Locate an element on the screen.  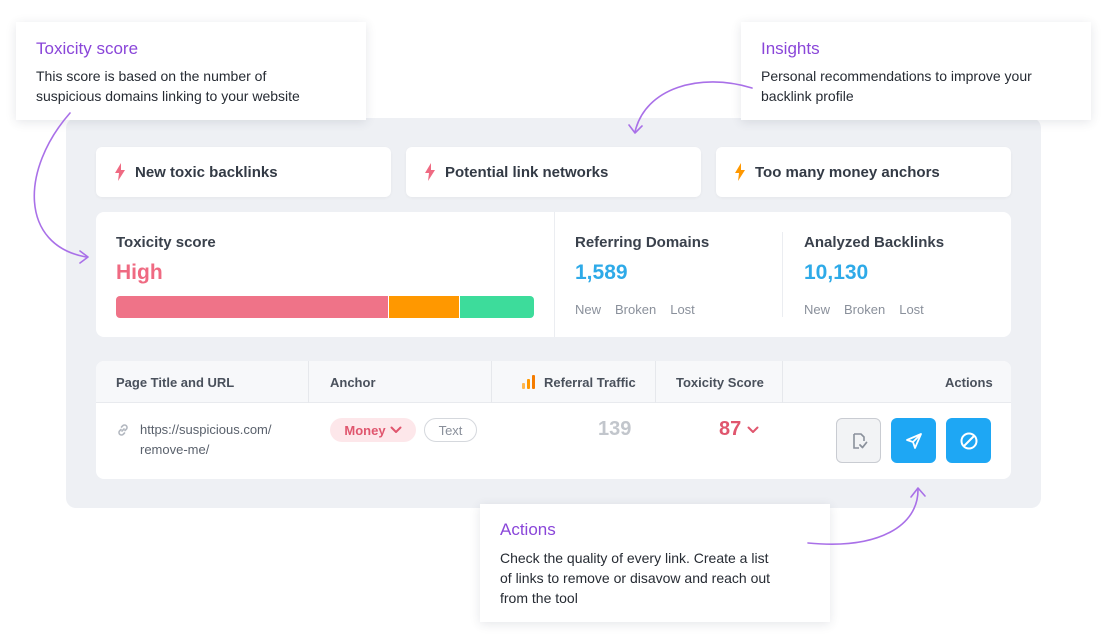
column-header-actions: Actions is located at coordinates (969, 382).